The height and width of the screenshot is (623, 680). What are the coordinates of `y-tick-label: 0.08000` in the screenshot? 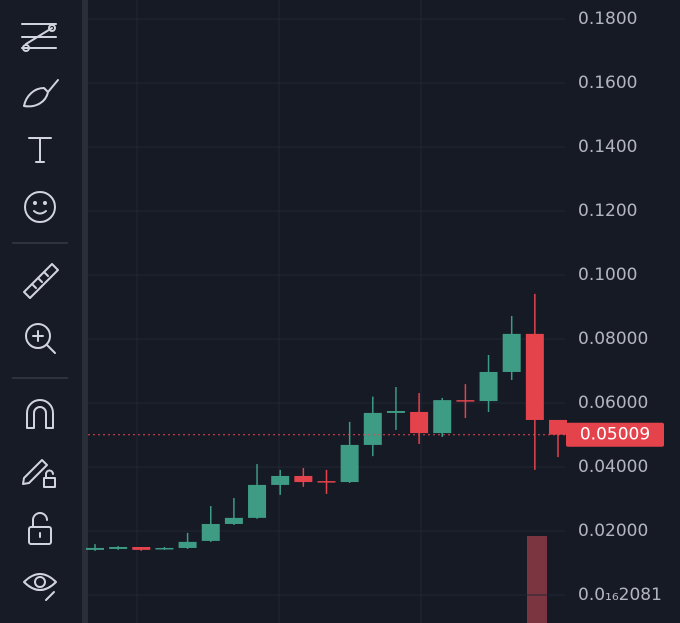 It's located at (613, 339).